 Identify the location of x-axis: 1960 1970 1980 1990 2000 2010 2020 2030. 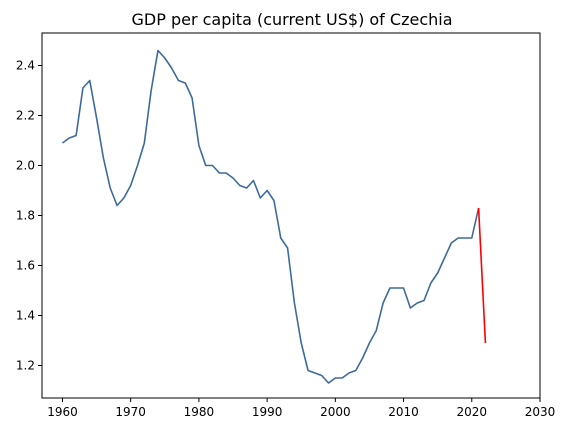
(301, 408).